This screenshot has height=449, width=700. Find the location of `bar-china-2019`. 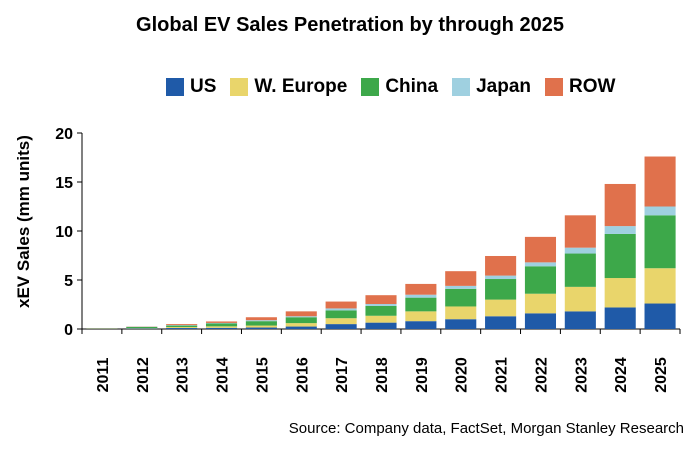

bar-china-2019 is located at coordinates (421, 304).